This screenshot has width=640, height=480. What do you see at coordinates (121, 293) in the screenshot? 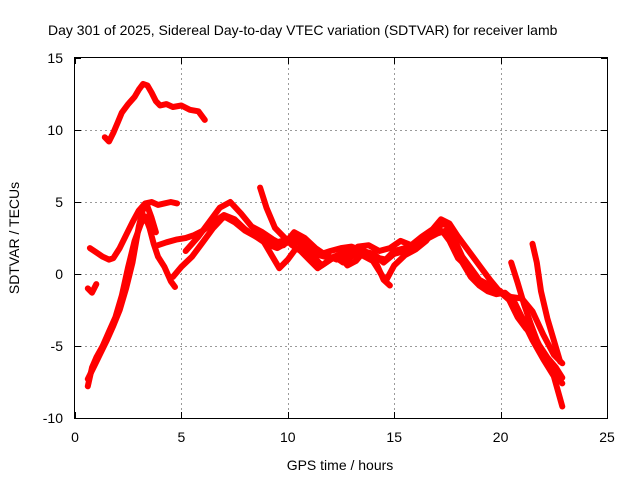
I see `series-line-arc-d` at bounding box center [121, 293].